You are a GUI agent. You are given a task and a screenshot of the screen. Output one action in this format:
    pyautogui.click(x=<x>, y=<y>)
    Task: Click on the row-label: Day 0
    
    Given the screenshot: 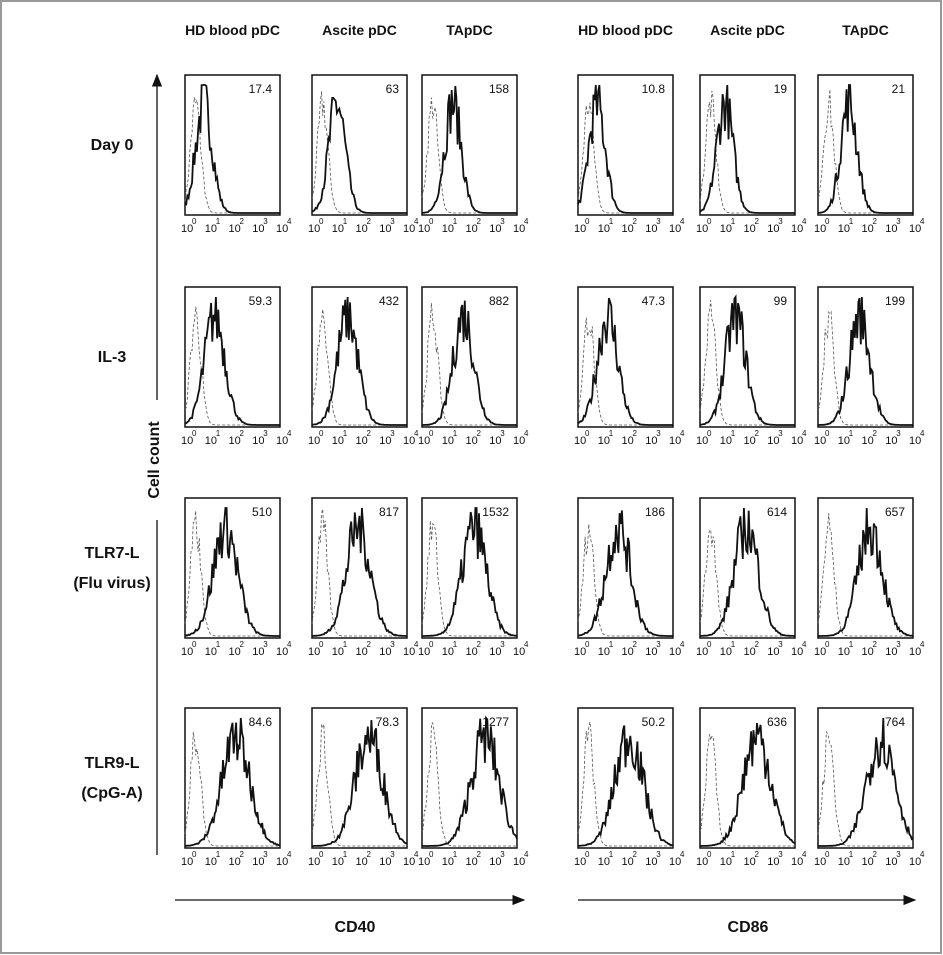 What is the action you would take?
    pyautogui.click(x=112, y=145)
    